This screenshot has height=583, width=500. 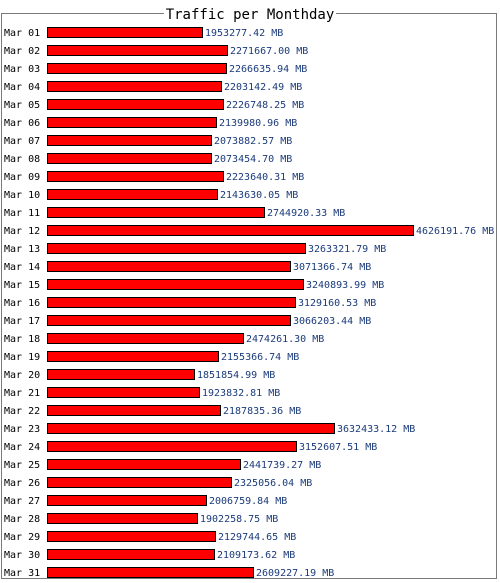 What do you see at coordinates (22, 195) in the screenshot?
I see `category-label: Mar 10` at bounding box center [22, 195].